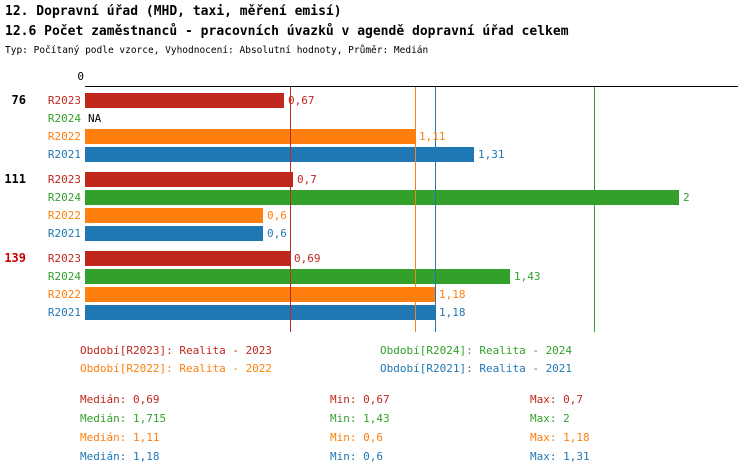 The height and width of the screenshot is (476, 750). I want to click on bar-value-label: 0,69, so click(307, 258).